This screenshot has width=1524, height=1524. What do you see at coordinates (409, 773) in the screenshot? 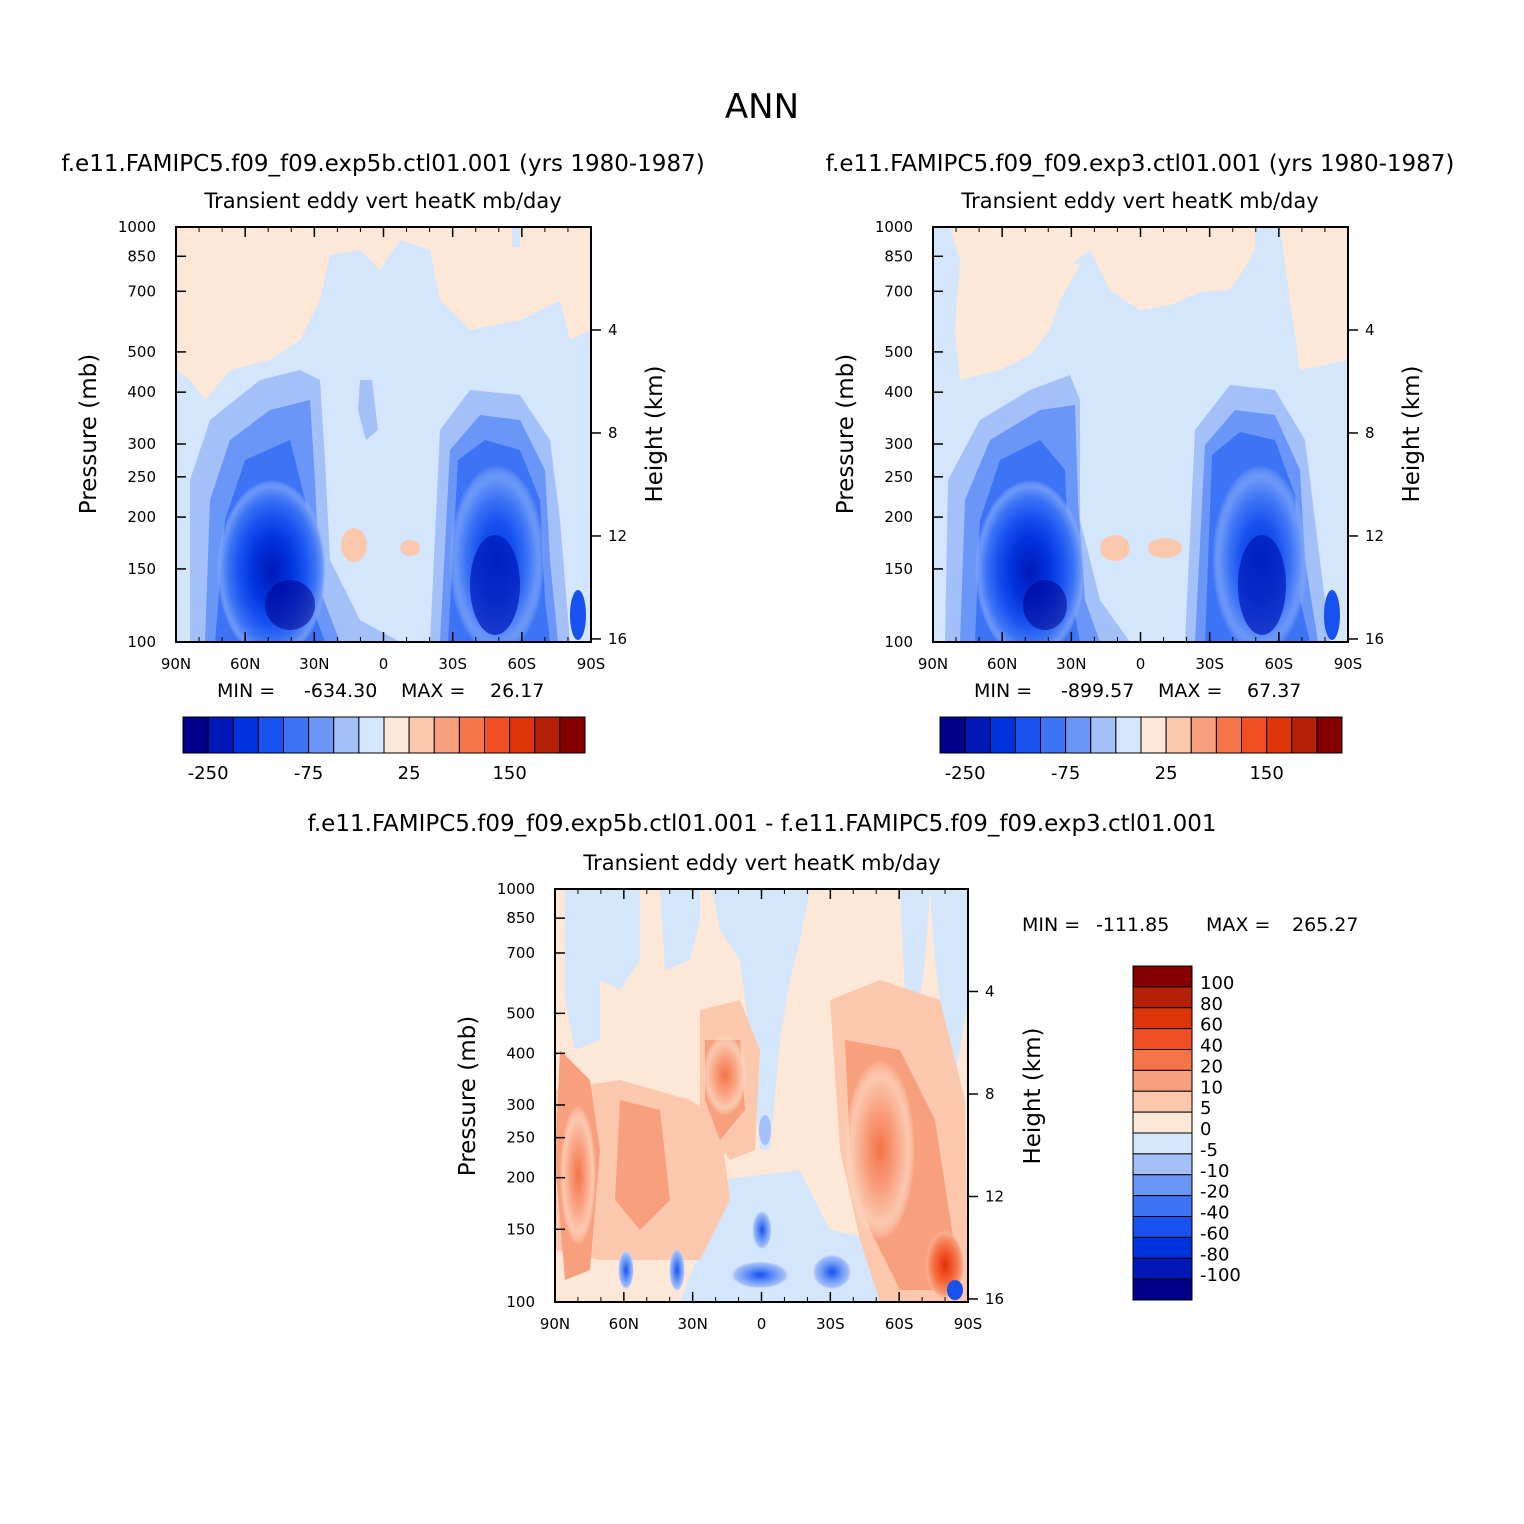
I see `colorbar-label: 25` at bounding box center [409, 773].